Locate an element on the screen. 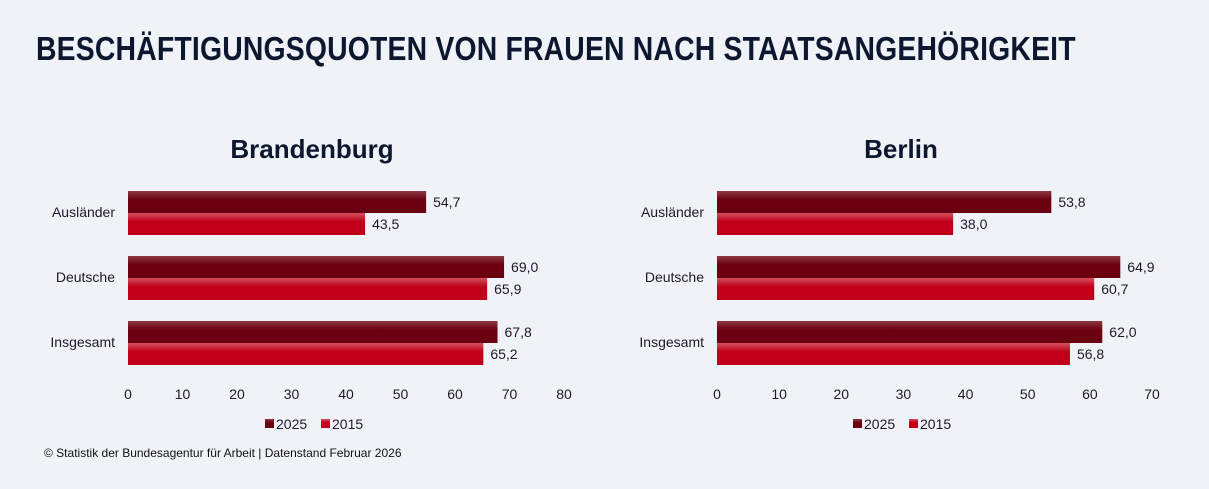 Image resolution: width=1209 pixels, height=489 pixels. data-label: 53,8 is located at coordinates (1071, 202).